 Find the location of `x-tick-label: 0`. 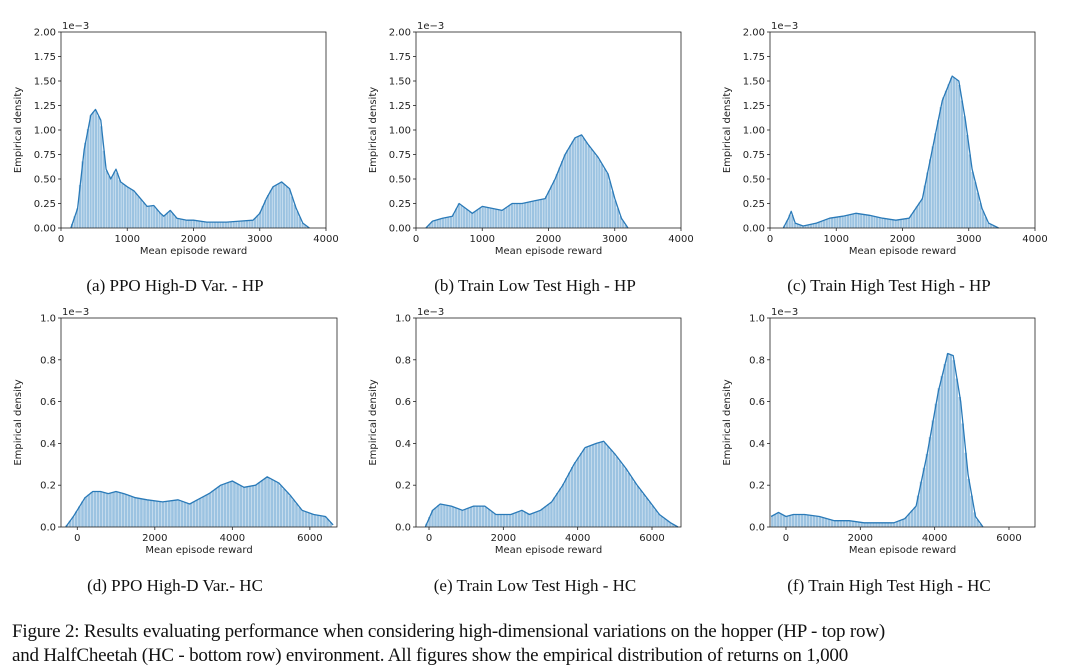

x-tick-label: 0 is located at coordinates (77, 538).